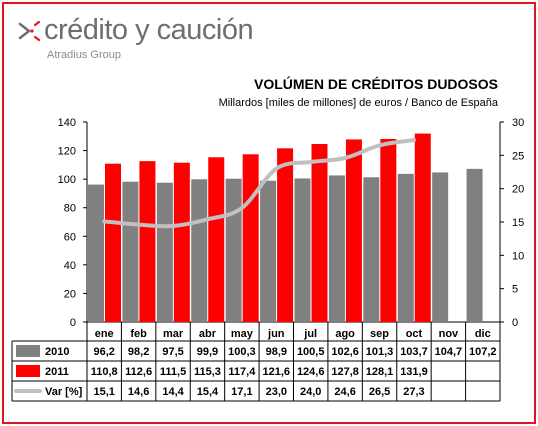 This screenshot has height=426, width=538. What do you see at coordinates (242, 372) in the screenshot?
I see `table-cell-value: 117,4` at bounding box center [242, 372].